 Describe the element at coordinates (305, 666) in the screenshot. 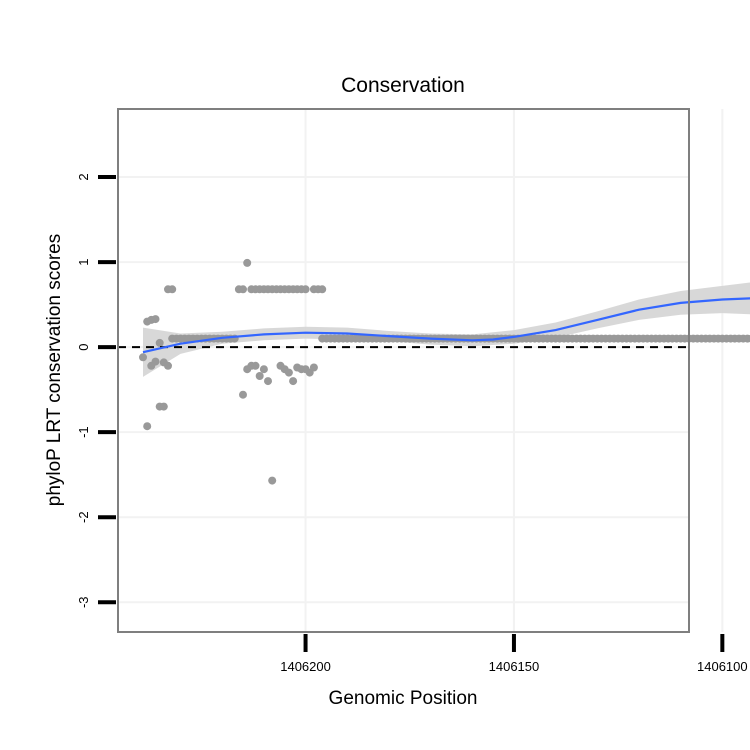

I see `x-tick-label-0: 1406200` at that location.